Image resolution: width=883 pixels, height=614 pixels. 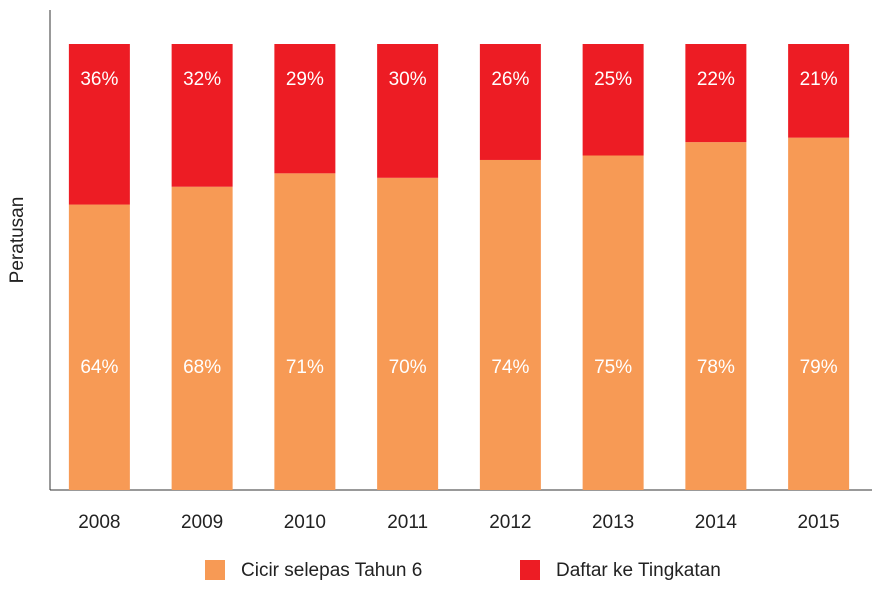 I want to click on value-label: 78%, so click(x=716, y=367).